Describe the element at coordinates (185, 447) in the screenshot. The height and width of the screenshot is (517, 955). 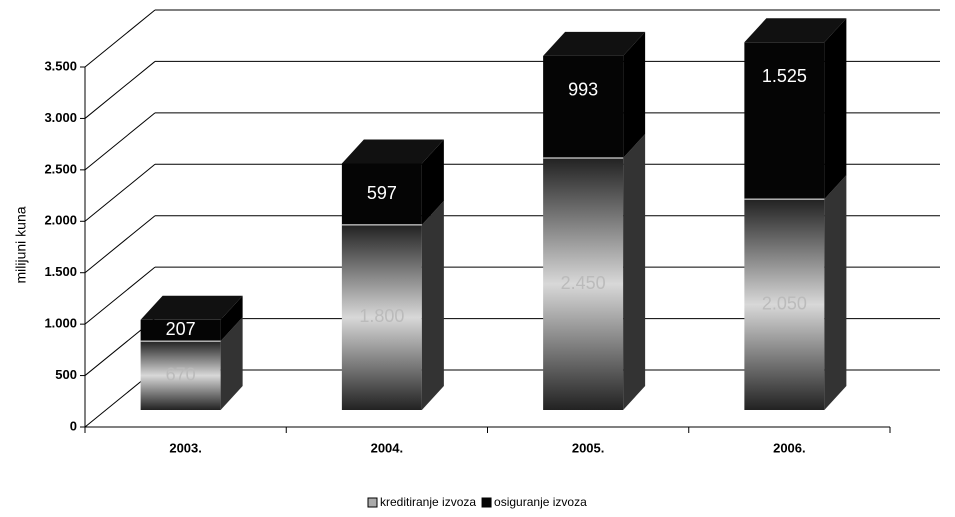
I see `x-tick-label: 2003.` at that location.